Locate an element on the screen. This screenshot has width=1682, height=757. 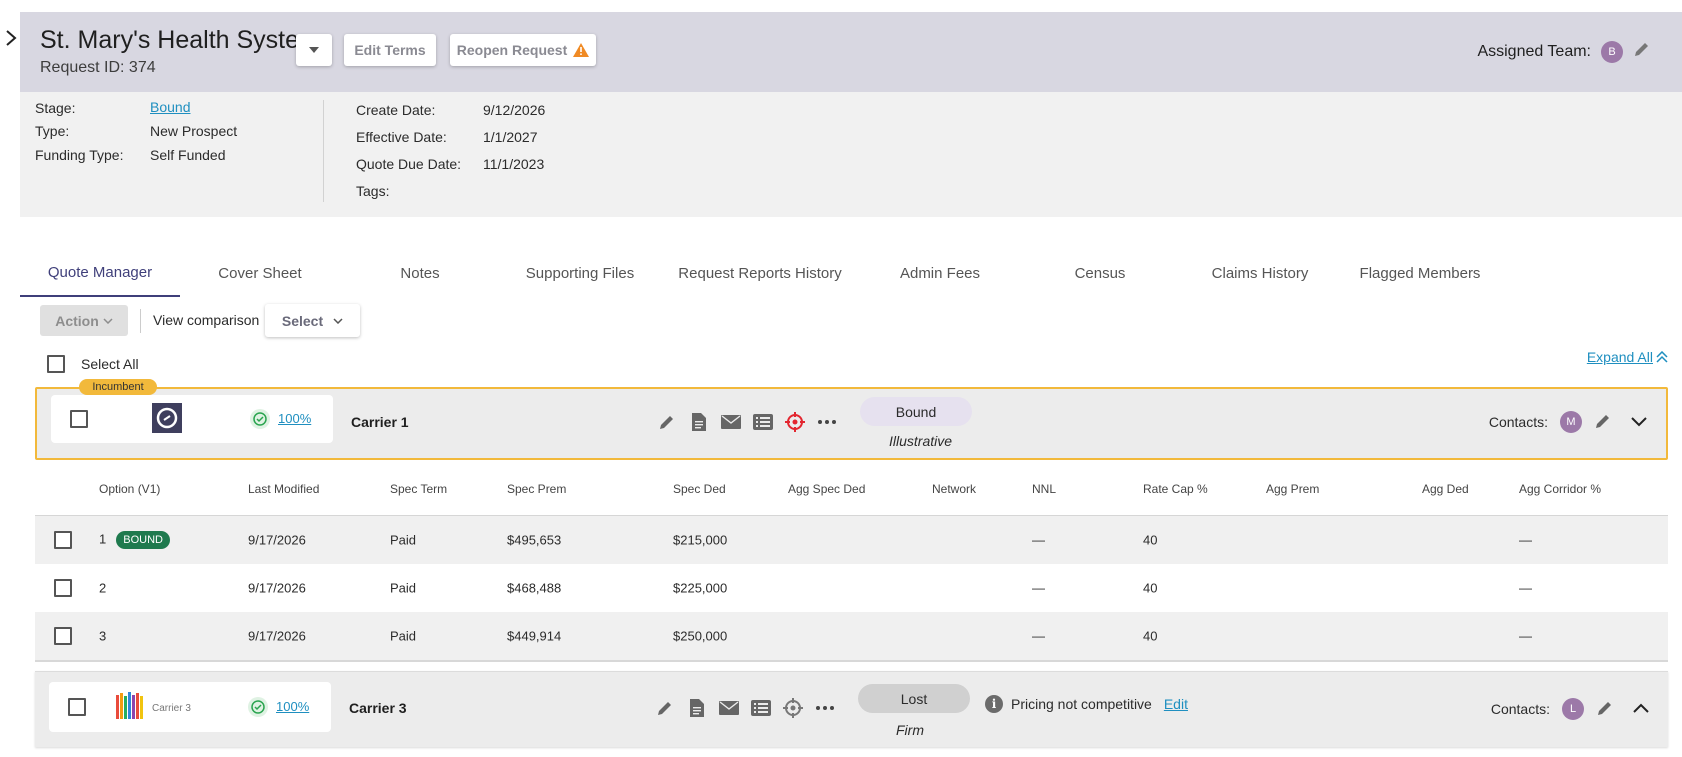
carrier-actions is located at coordinates (745, 708).